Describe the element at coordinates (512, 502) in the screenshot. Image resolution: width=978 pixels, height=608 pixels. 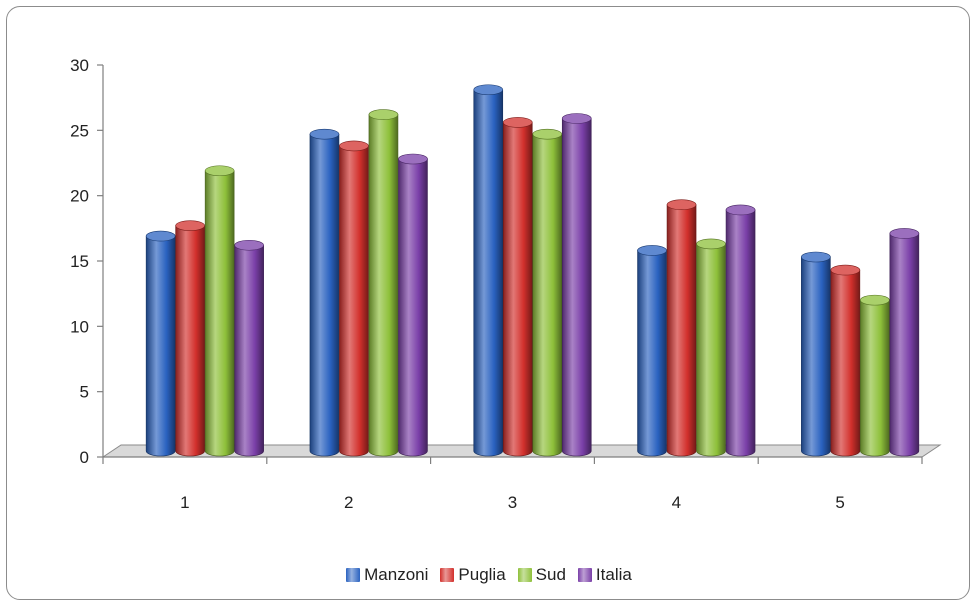
I see `x-tick-label: 3` at that location.